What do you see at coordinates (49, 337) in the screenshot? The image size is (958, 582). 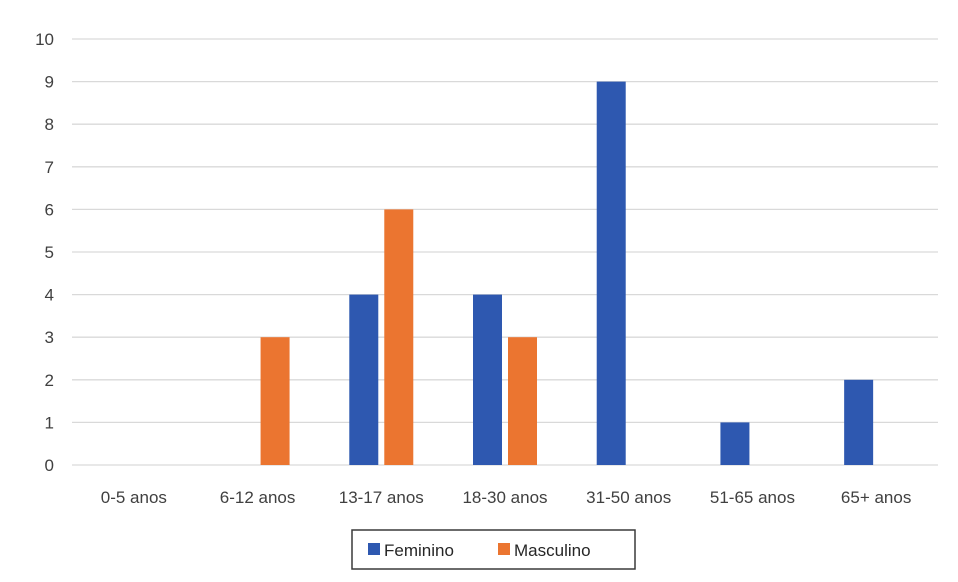 I see `y-tick-label: 3` at bounding box center [49, 337].